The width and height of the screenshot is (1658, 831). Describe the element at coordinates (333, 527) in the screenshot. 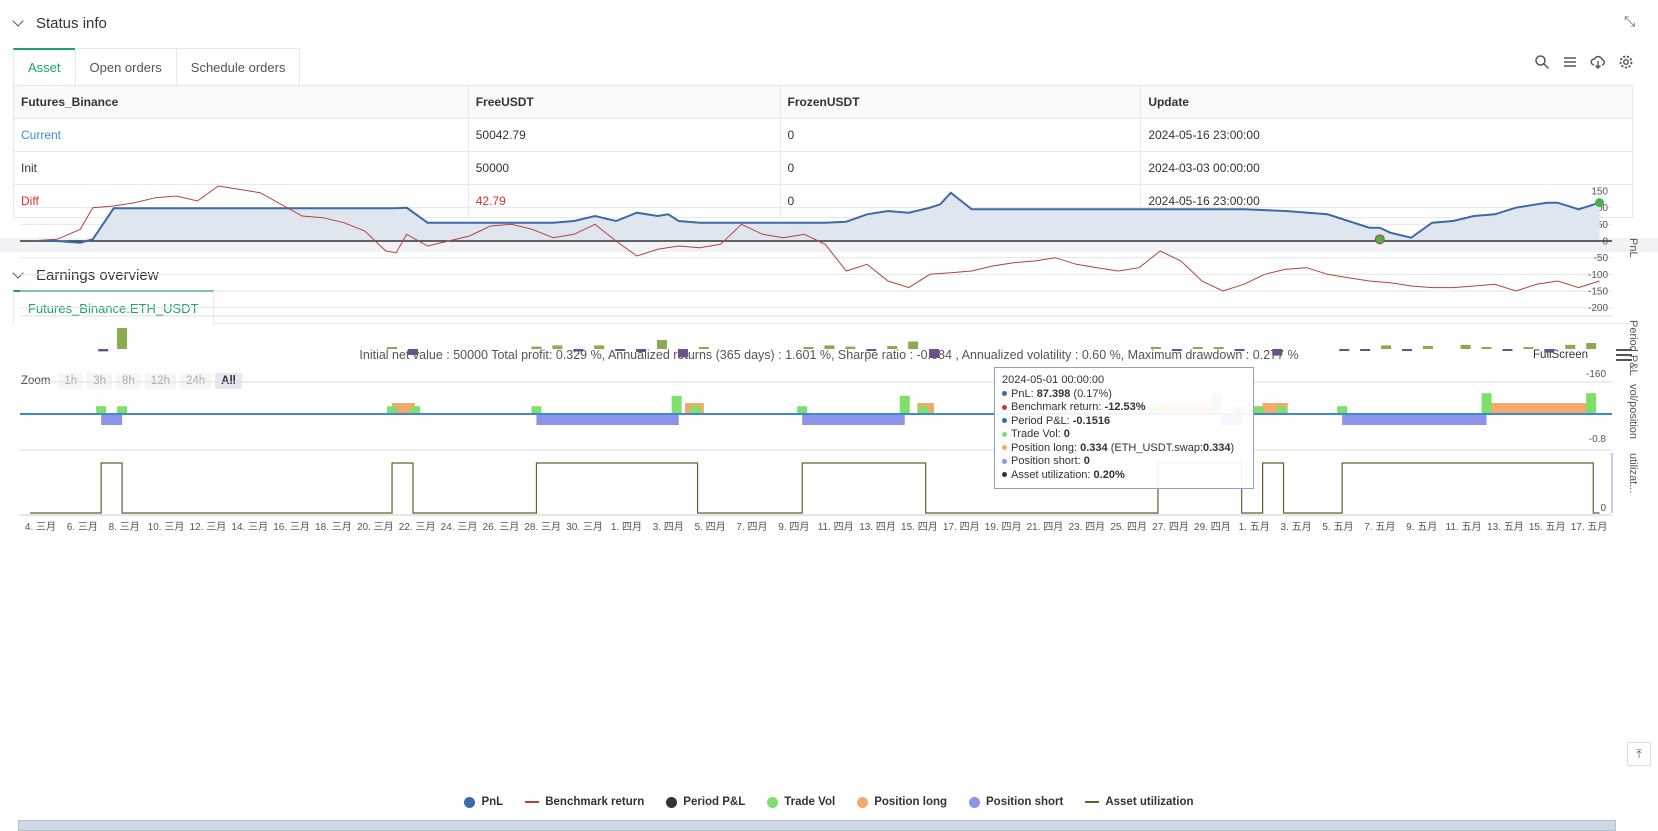

I see `x-tick-label: 18. 三月` at that location.